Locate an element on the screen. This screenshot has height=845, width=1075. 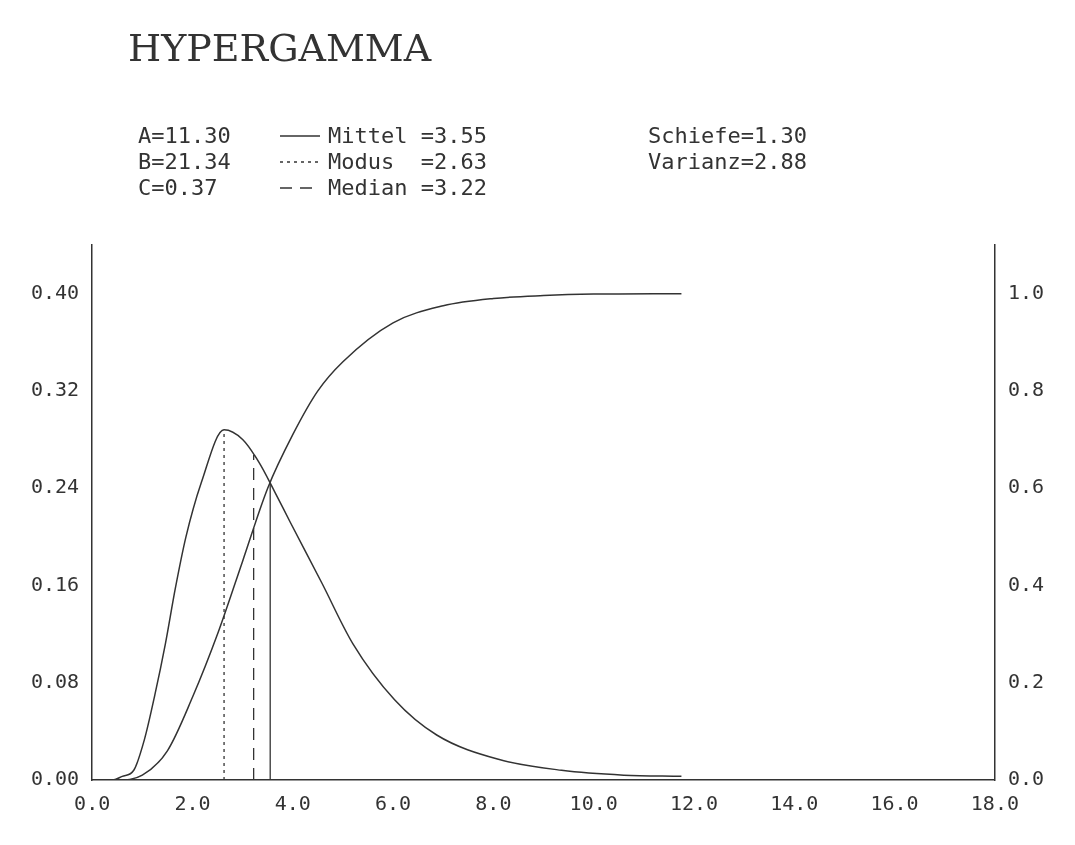
text: Schiefe=1.30 is located at coordinates (727, 136).